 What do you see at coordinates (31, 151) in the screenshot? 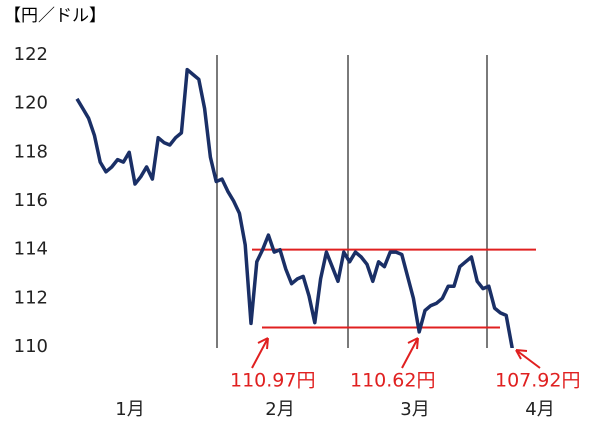
I see `y-tick-label: 118` at bounding box center [31, 151].